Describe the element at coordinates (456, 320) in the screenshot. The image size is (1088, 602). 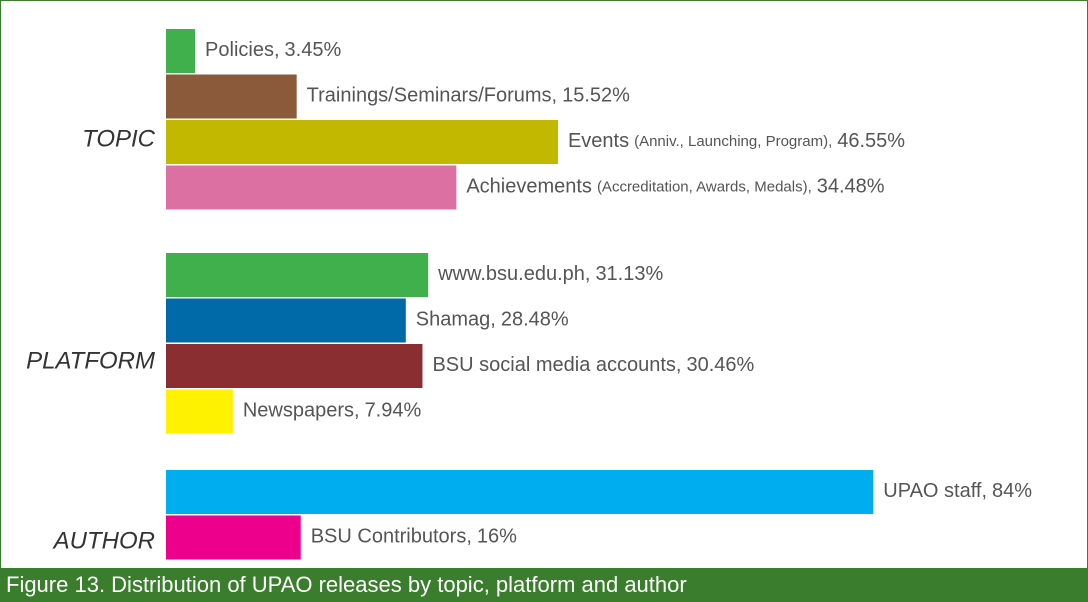
I see `bar-name: Shamag,` at that location.